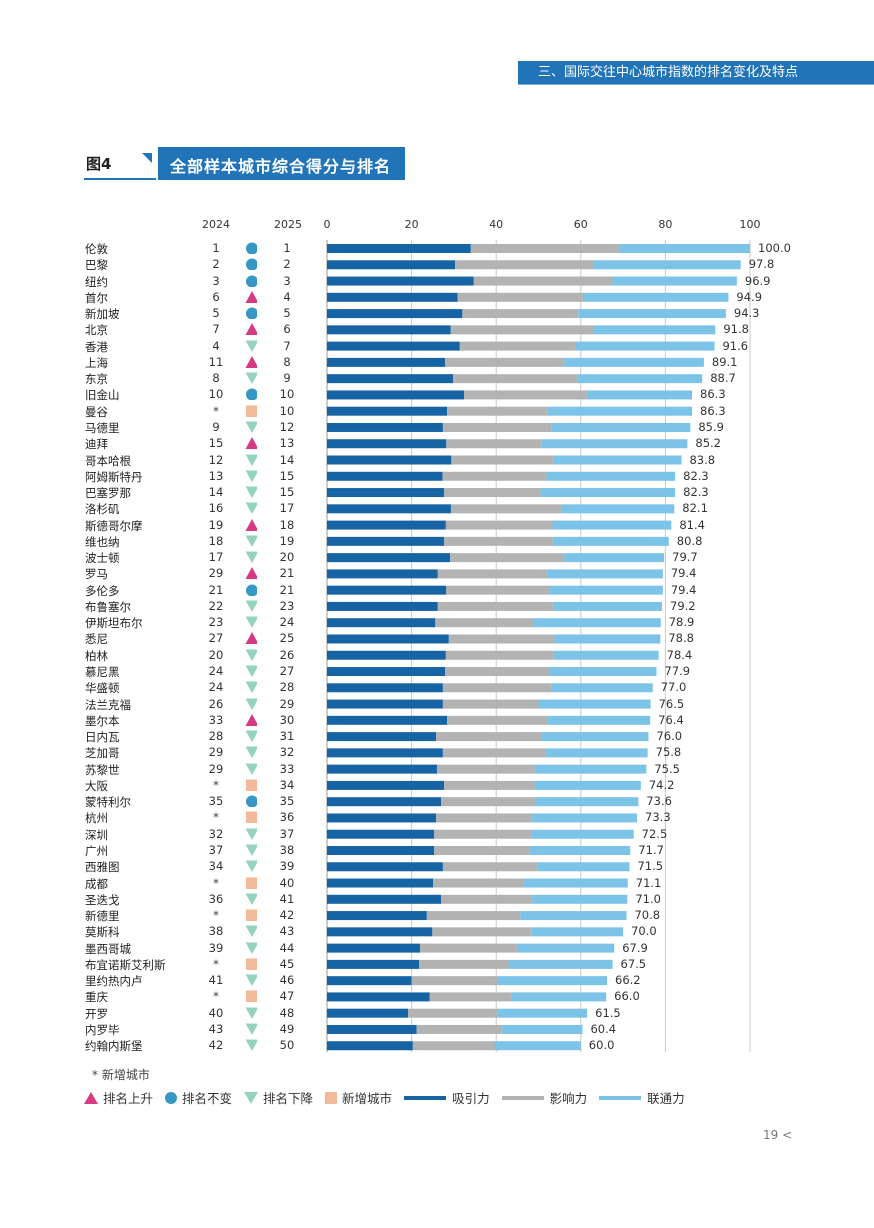  What do you see at coordinates (367, 1098) in the screenshot?
I see `legend-new-city-label: 新增城市` at bounding box center [367, 1098].